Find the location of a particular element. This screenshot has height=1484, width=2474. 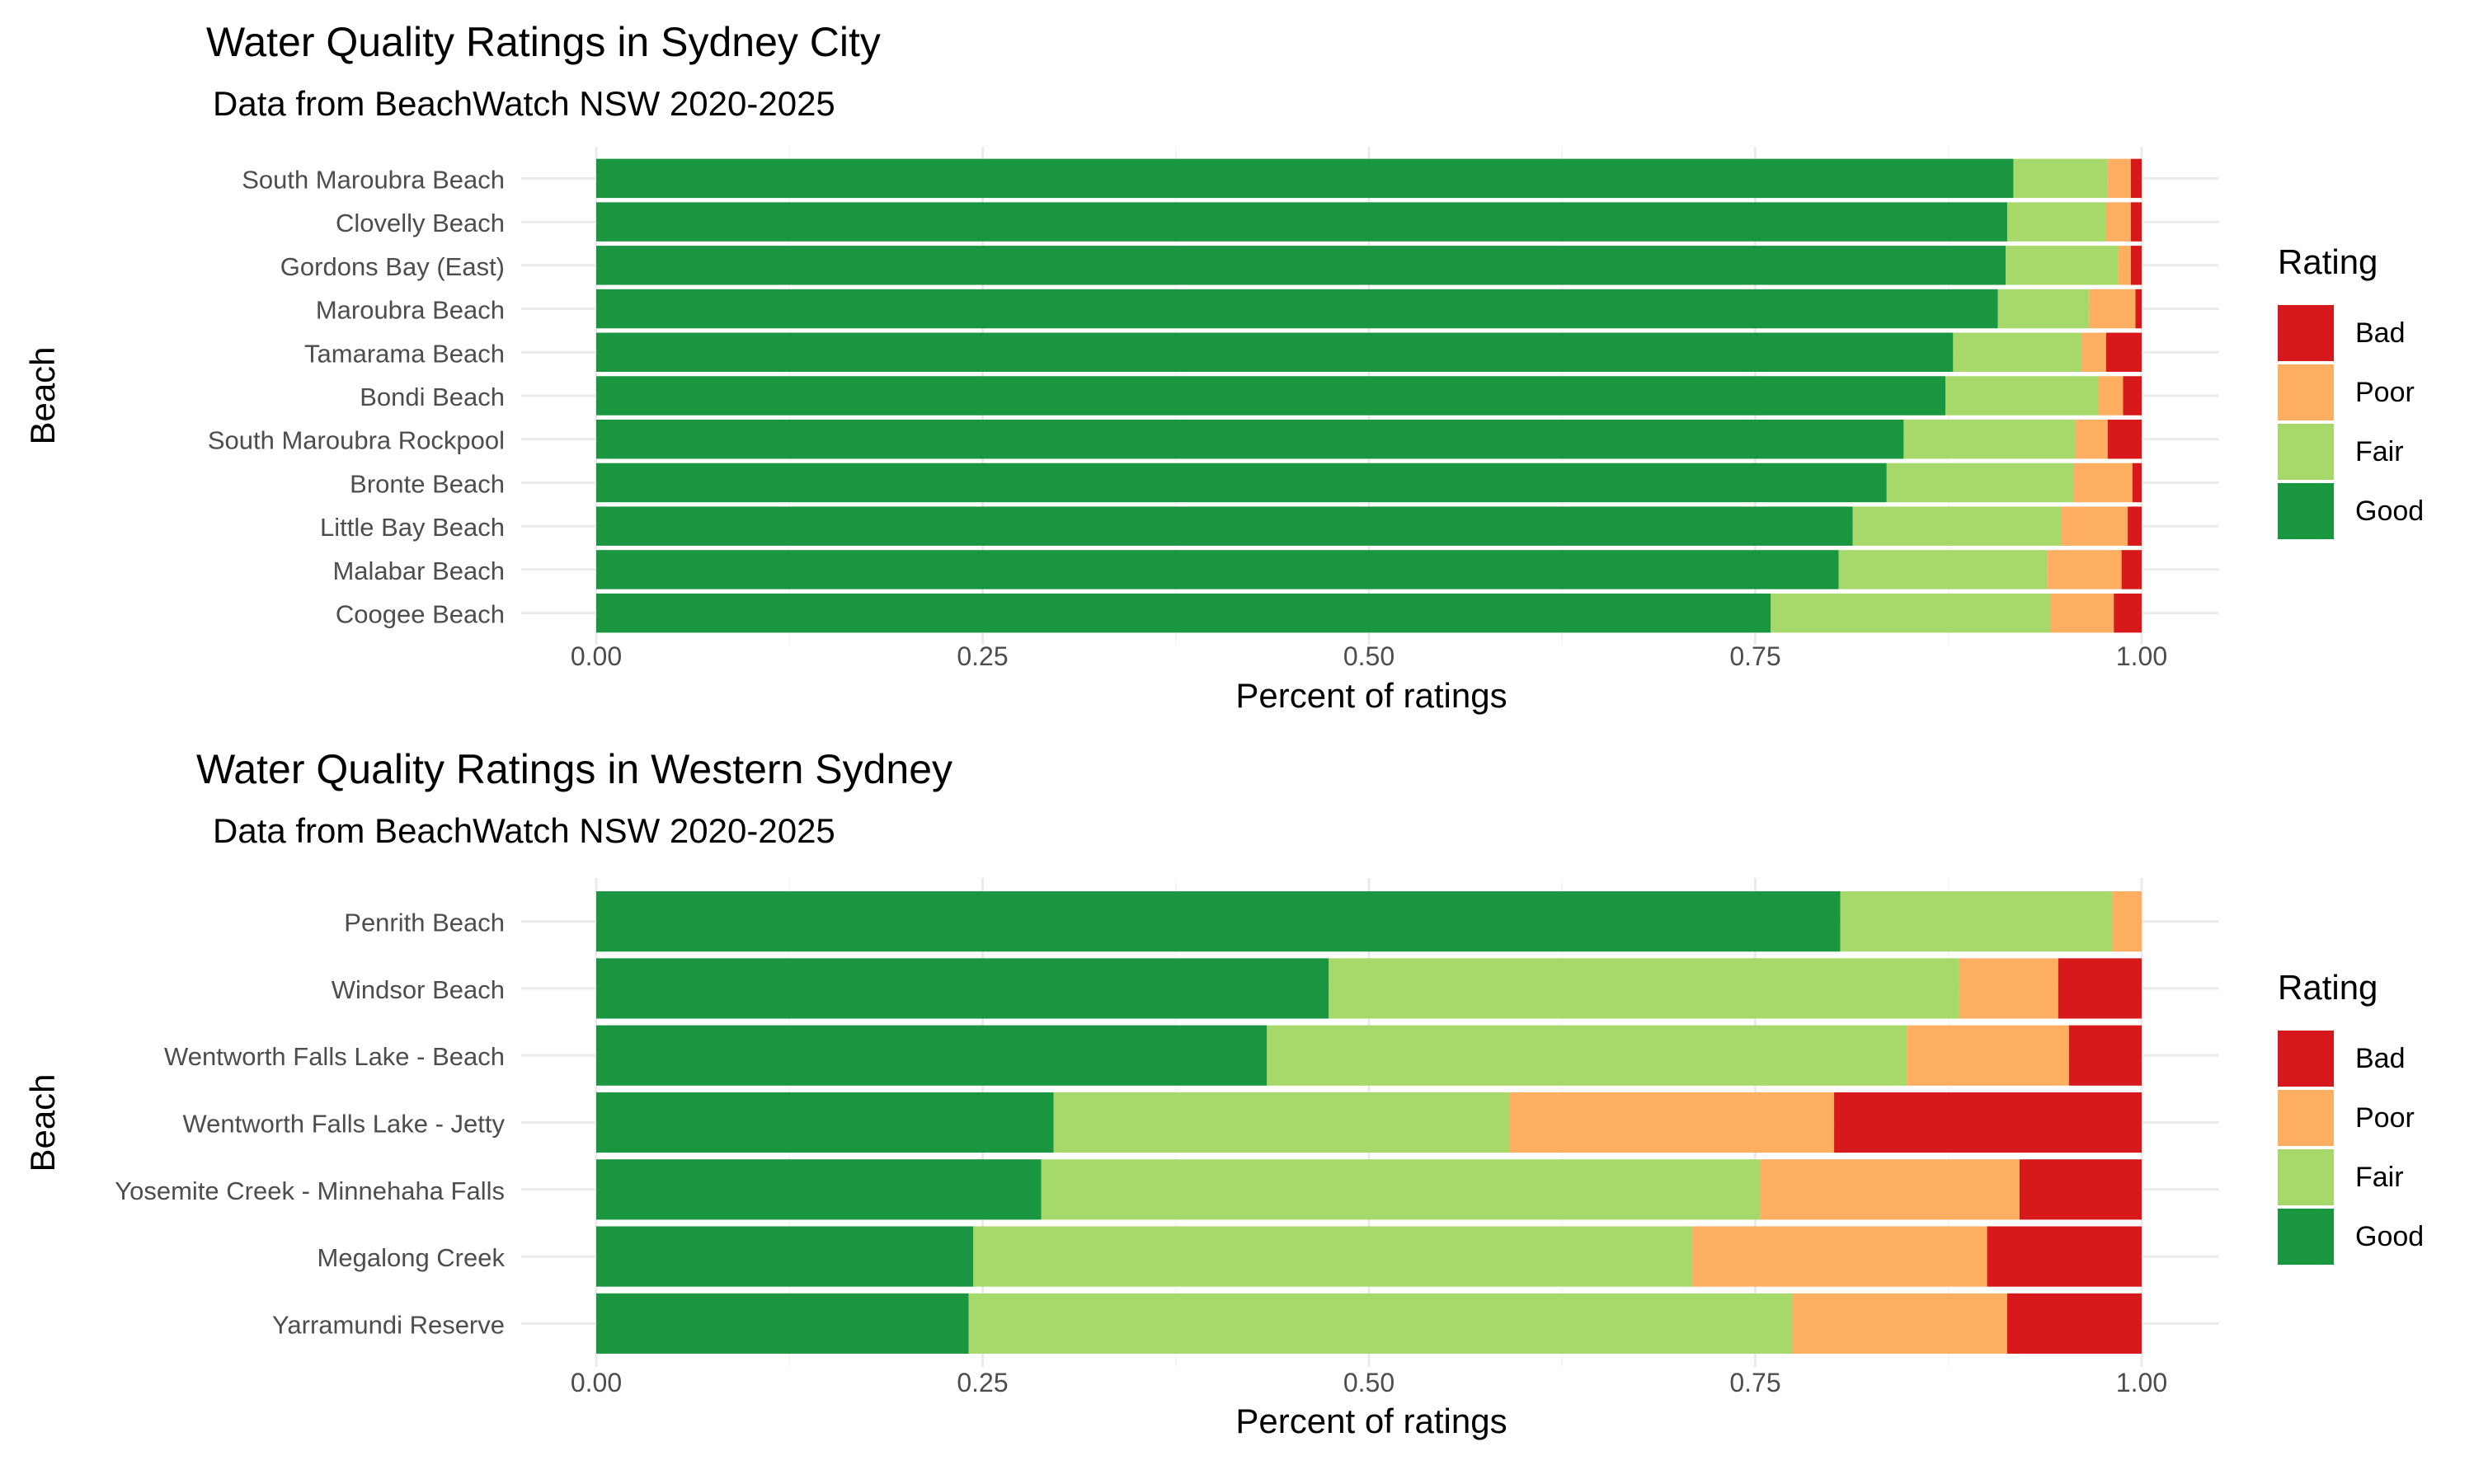

y-tick-label: Clovelly Beach is located at coordinates (420, 223).